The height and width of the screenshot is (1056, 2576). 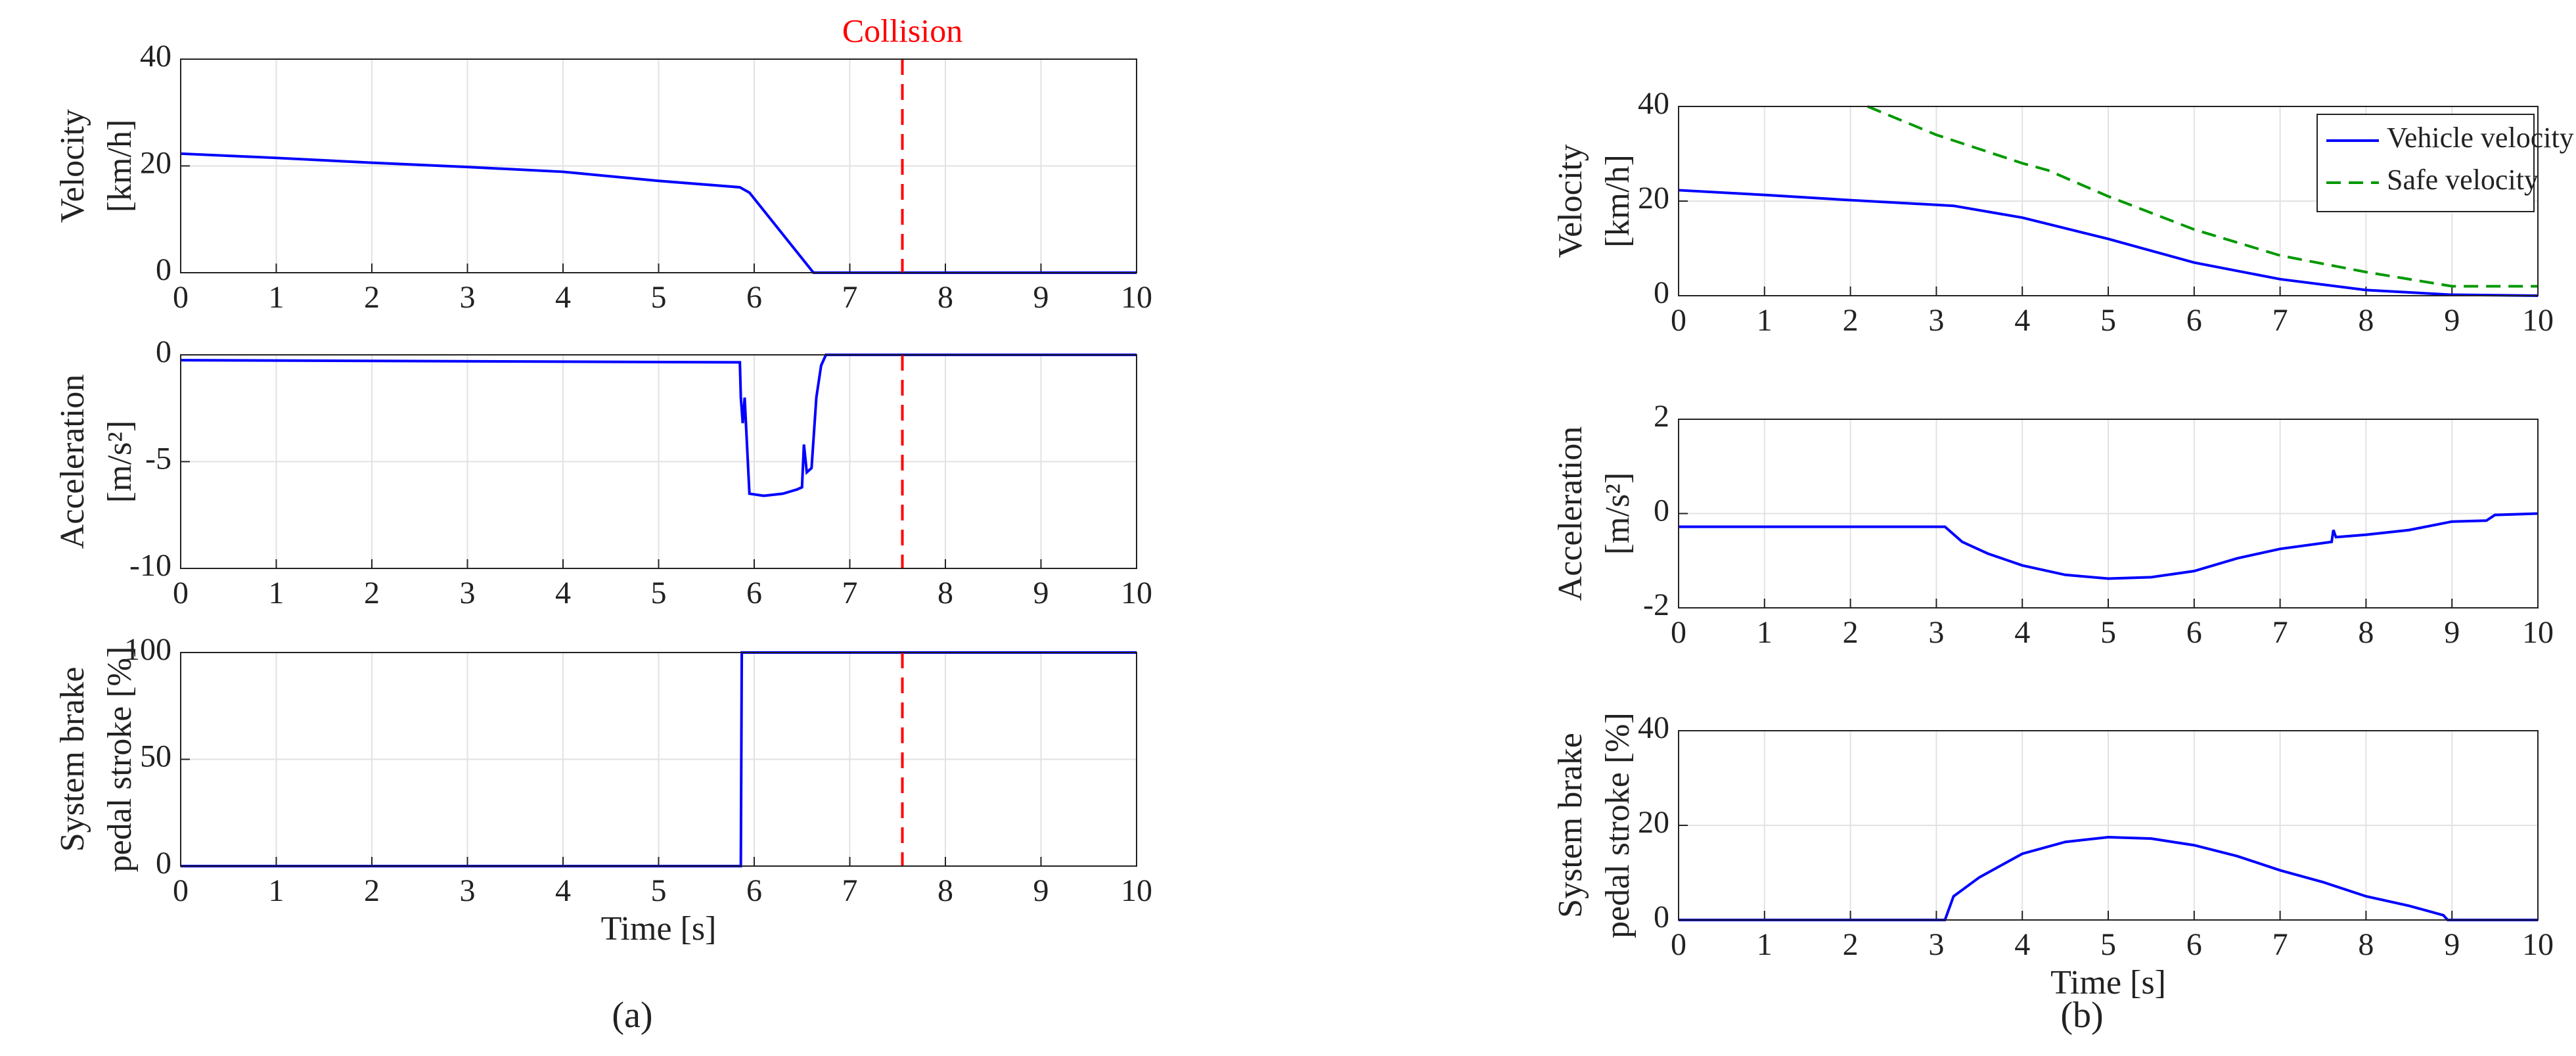 I want to click on legend-label: Vehicle velocity, so click(x=2480, y=138).